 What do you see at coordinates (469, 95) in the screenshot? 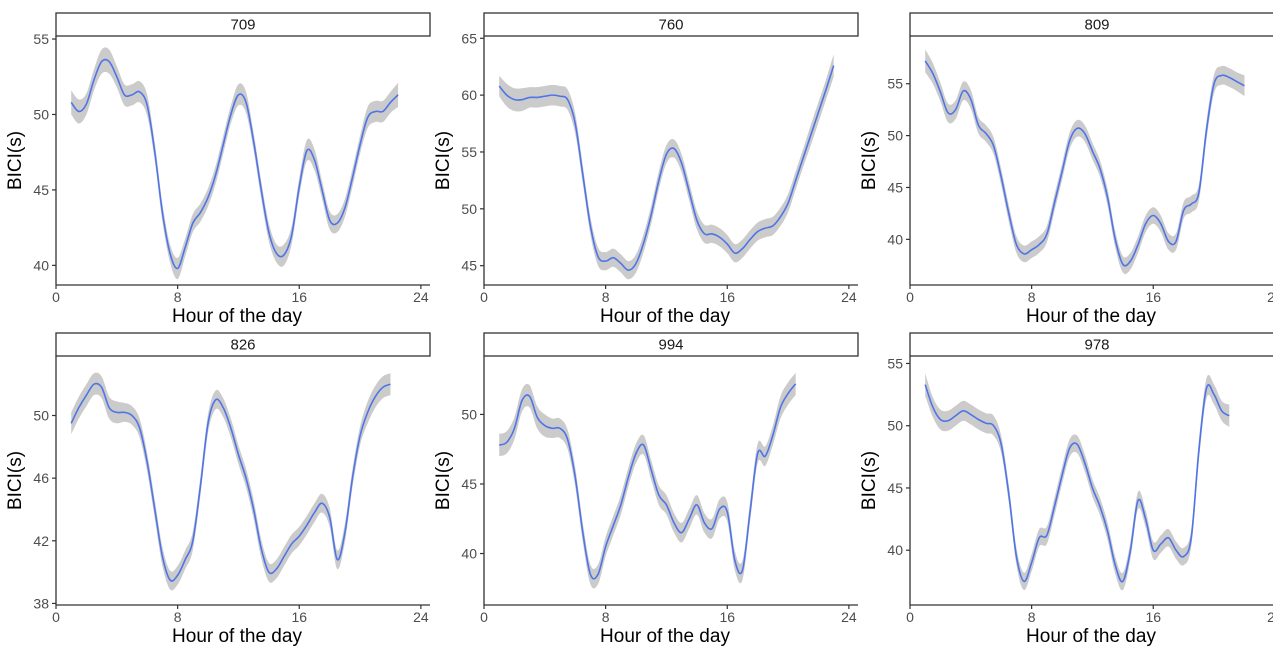
I see `panel-760-y-tick-label: 60` at bounding box center [469, 95].